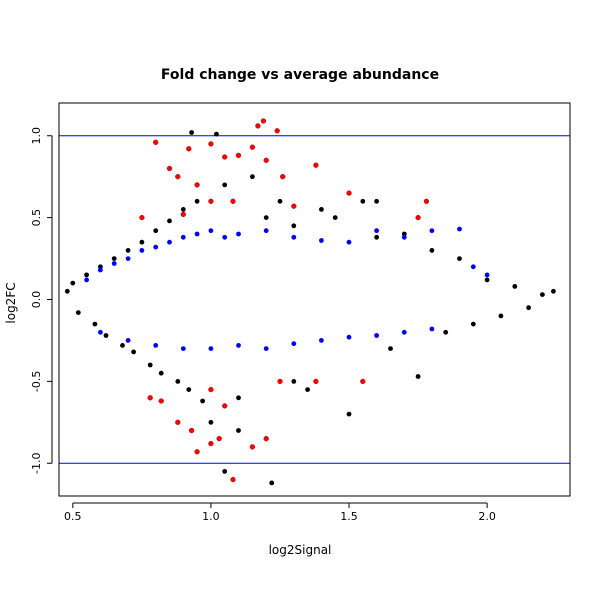  I want to click on chart-title: Fold change vs average abundance, so click(300, 75).